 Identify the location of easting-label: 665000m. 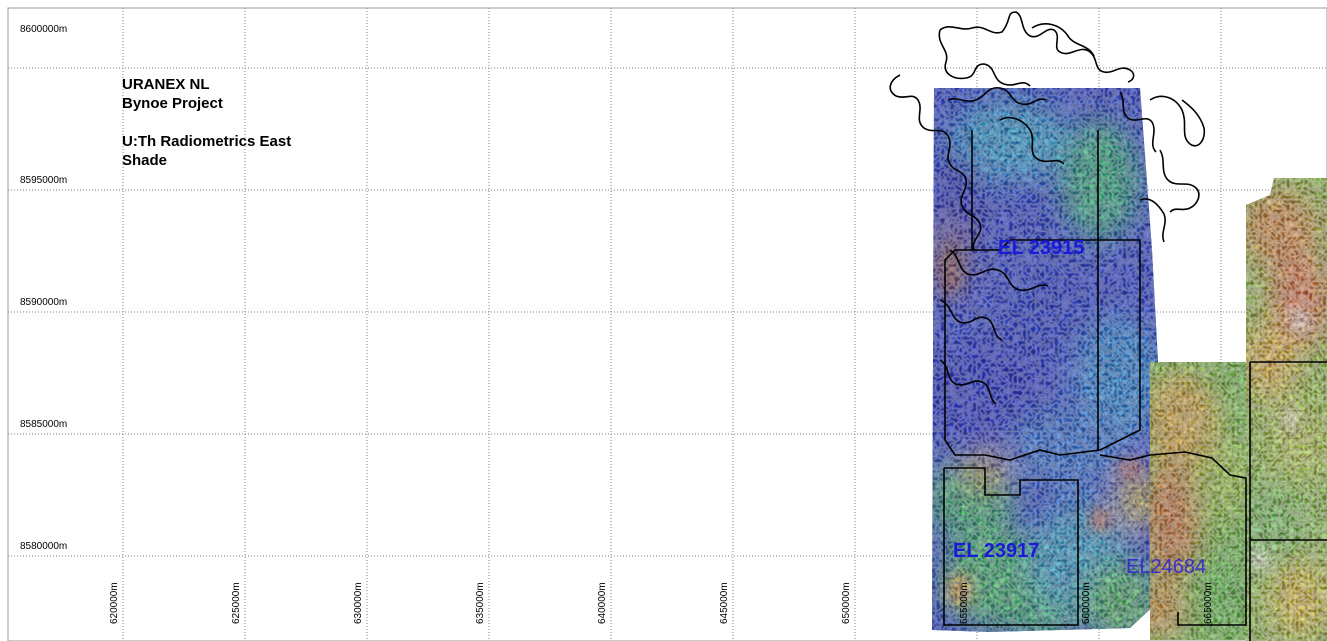
(1208, 603).